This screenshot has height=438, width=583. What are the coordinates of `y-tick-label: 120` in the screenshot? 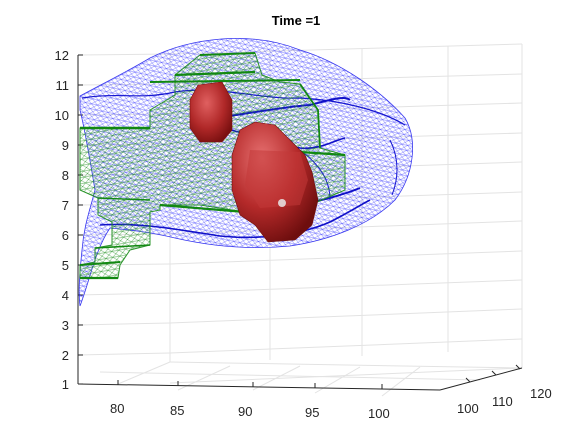 It's located at (541, 393).